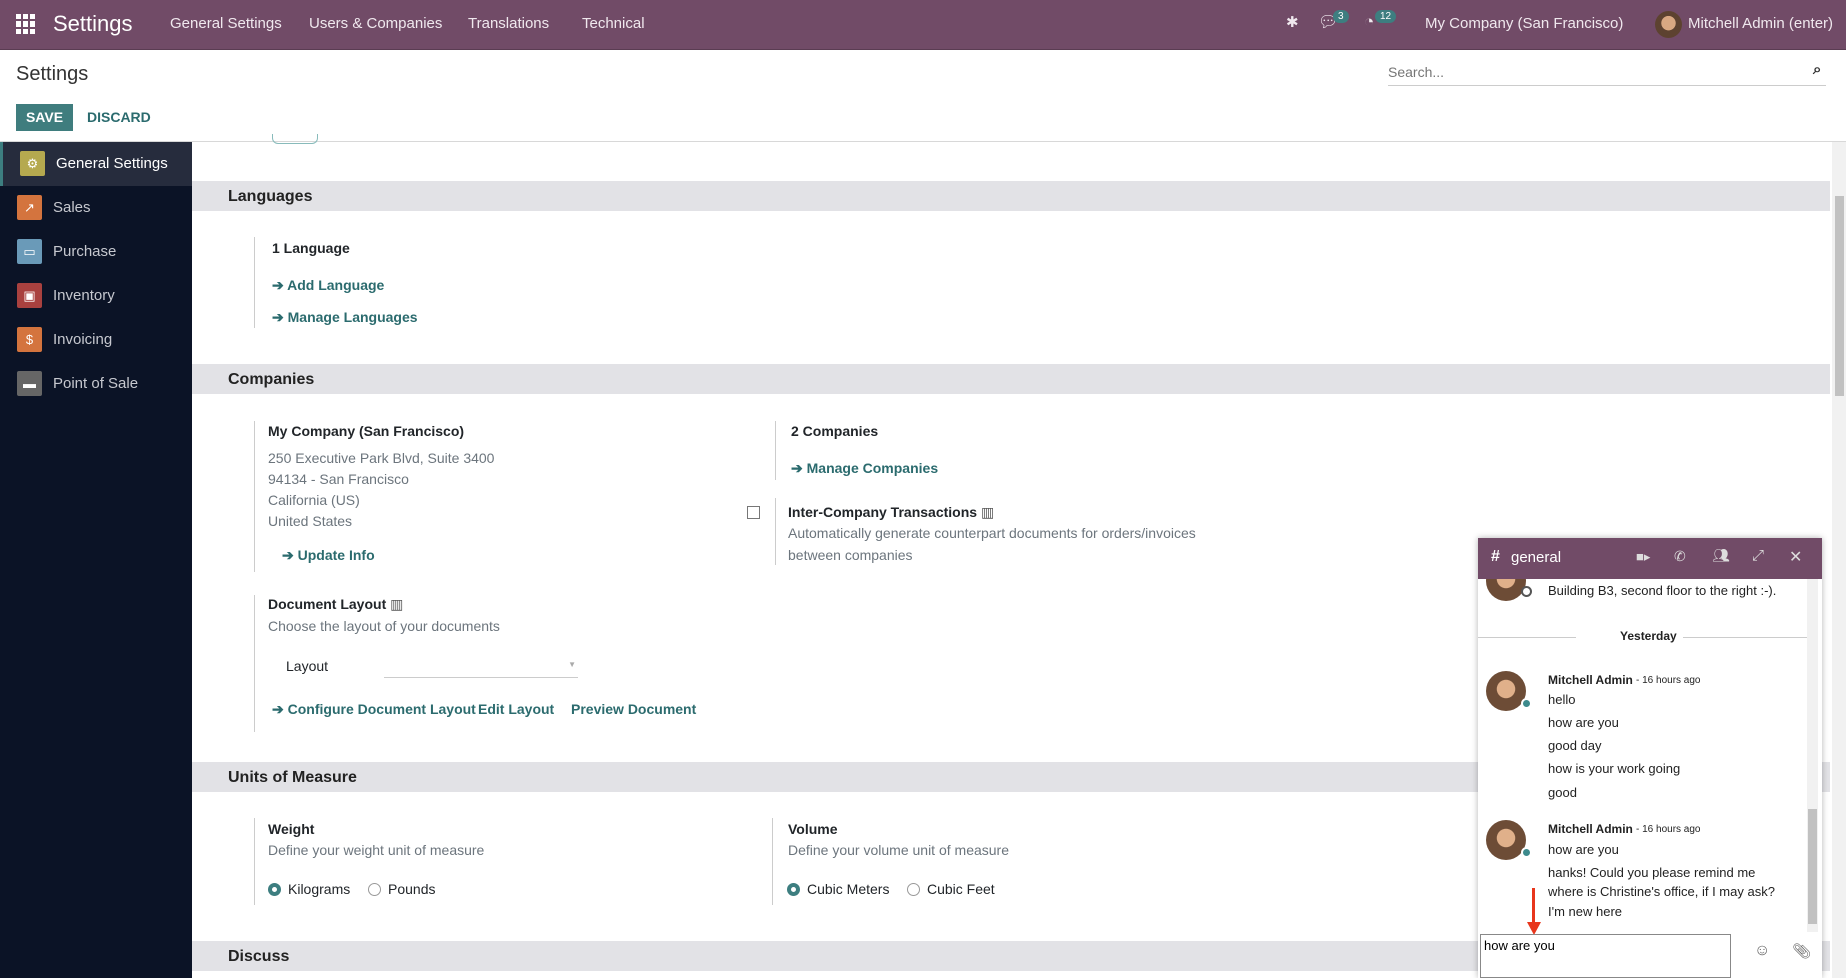  Describe the element at coordinates (1614, 768) in the screenshot. I see `message-text: how is your work going` at that location.